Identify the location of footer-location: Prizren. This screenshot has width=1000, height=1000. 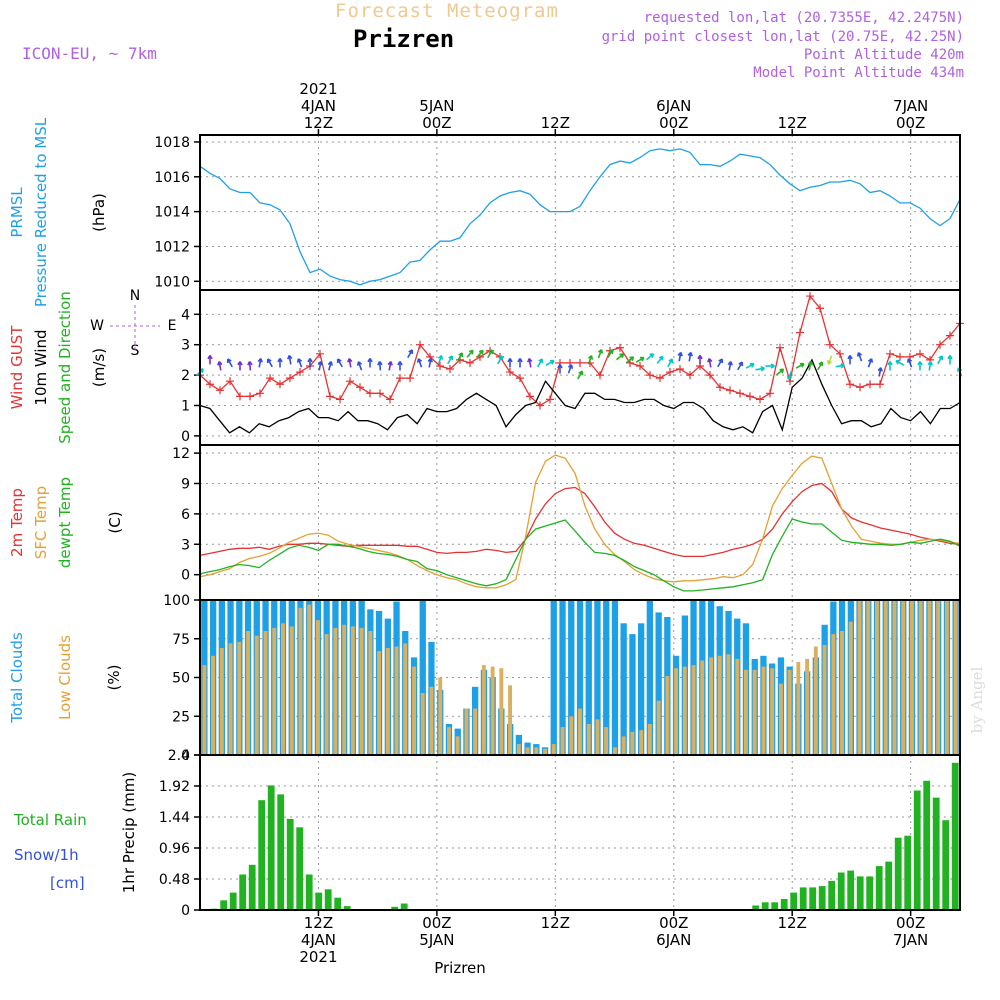
(460, 968).